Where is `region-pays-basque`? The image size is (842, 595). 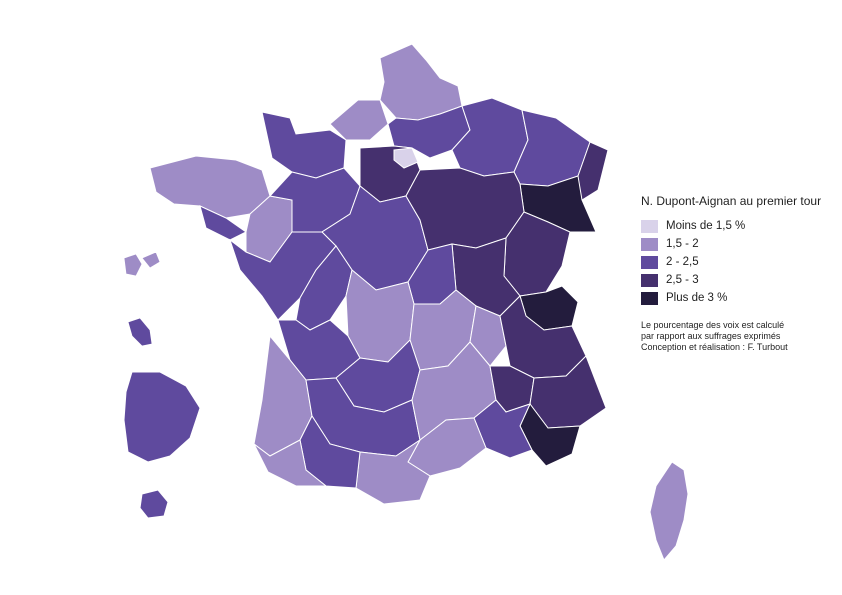 region-pays-basque is located at coordinates (290, 463).